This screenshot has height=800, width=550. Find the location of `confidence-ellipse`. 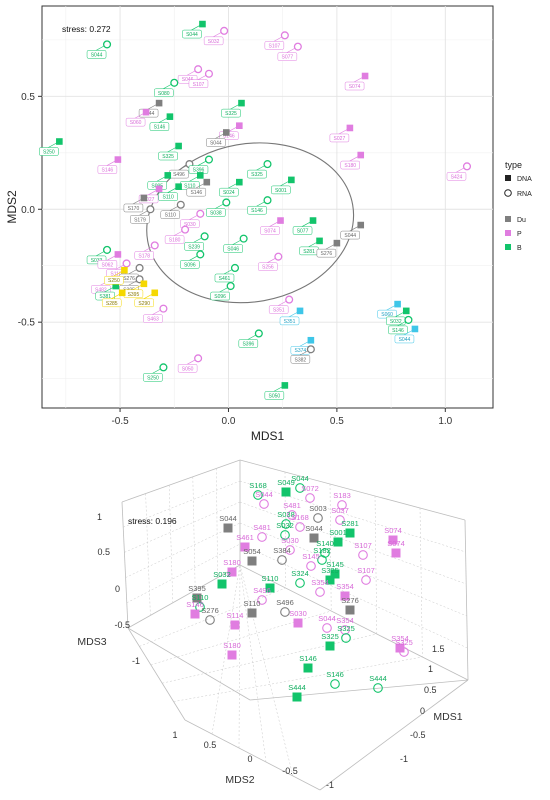

confidence-ellipse is located at coordinates (250, 223).